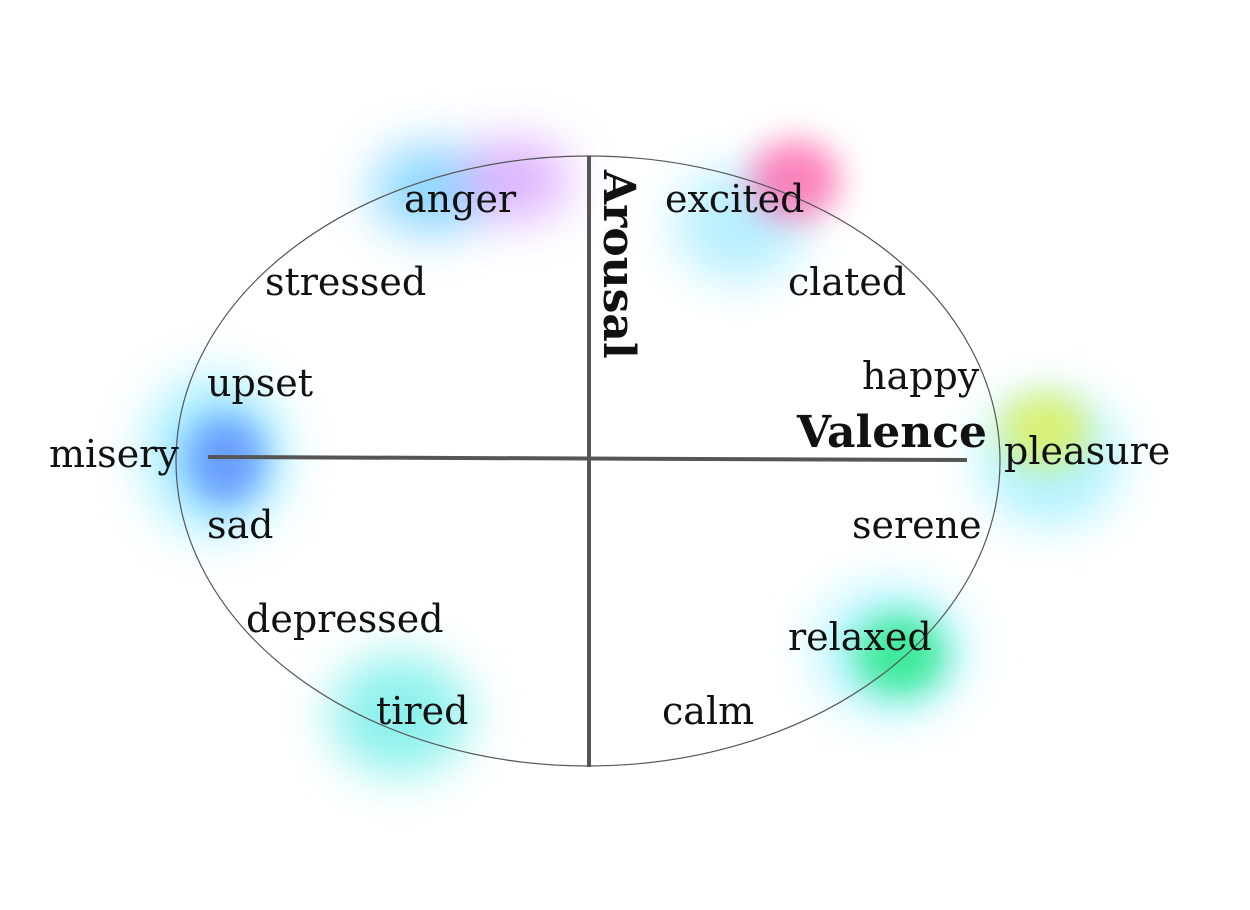 This screenshot has width=1250, height=910. What do you see at coordinates (891, 432) in the screenshot?
I see `valence-axis-title: Valence` at bounding box center [891, 432].